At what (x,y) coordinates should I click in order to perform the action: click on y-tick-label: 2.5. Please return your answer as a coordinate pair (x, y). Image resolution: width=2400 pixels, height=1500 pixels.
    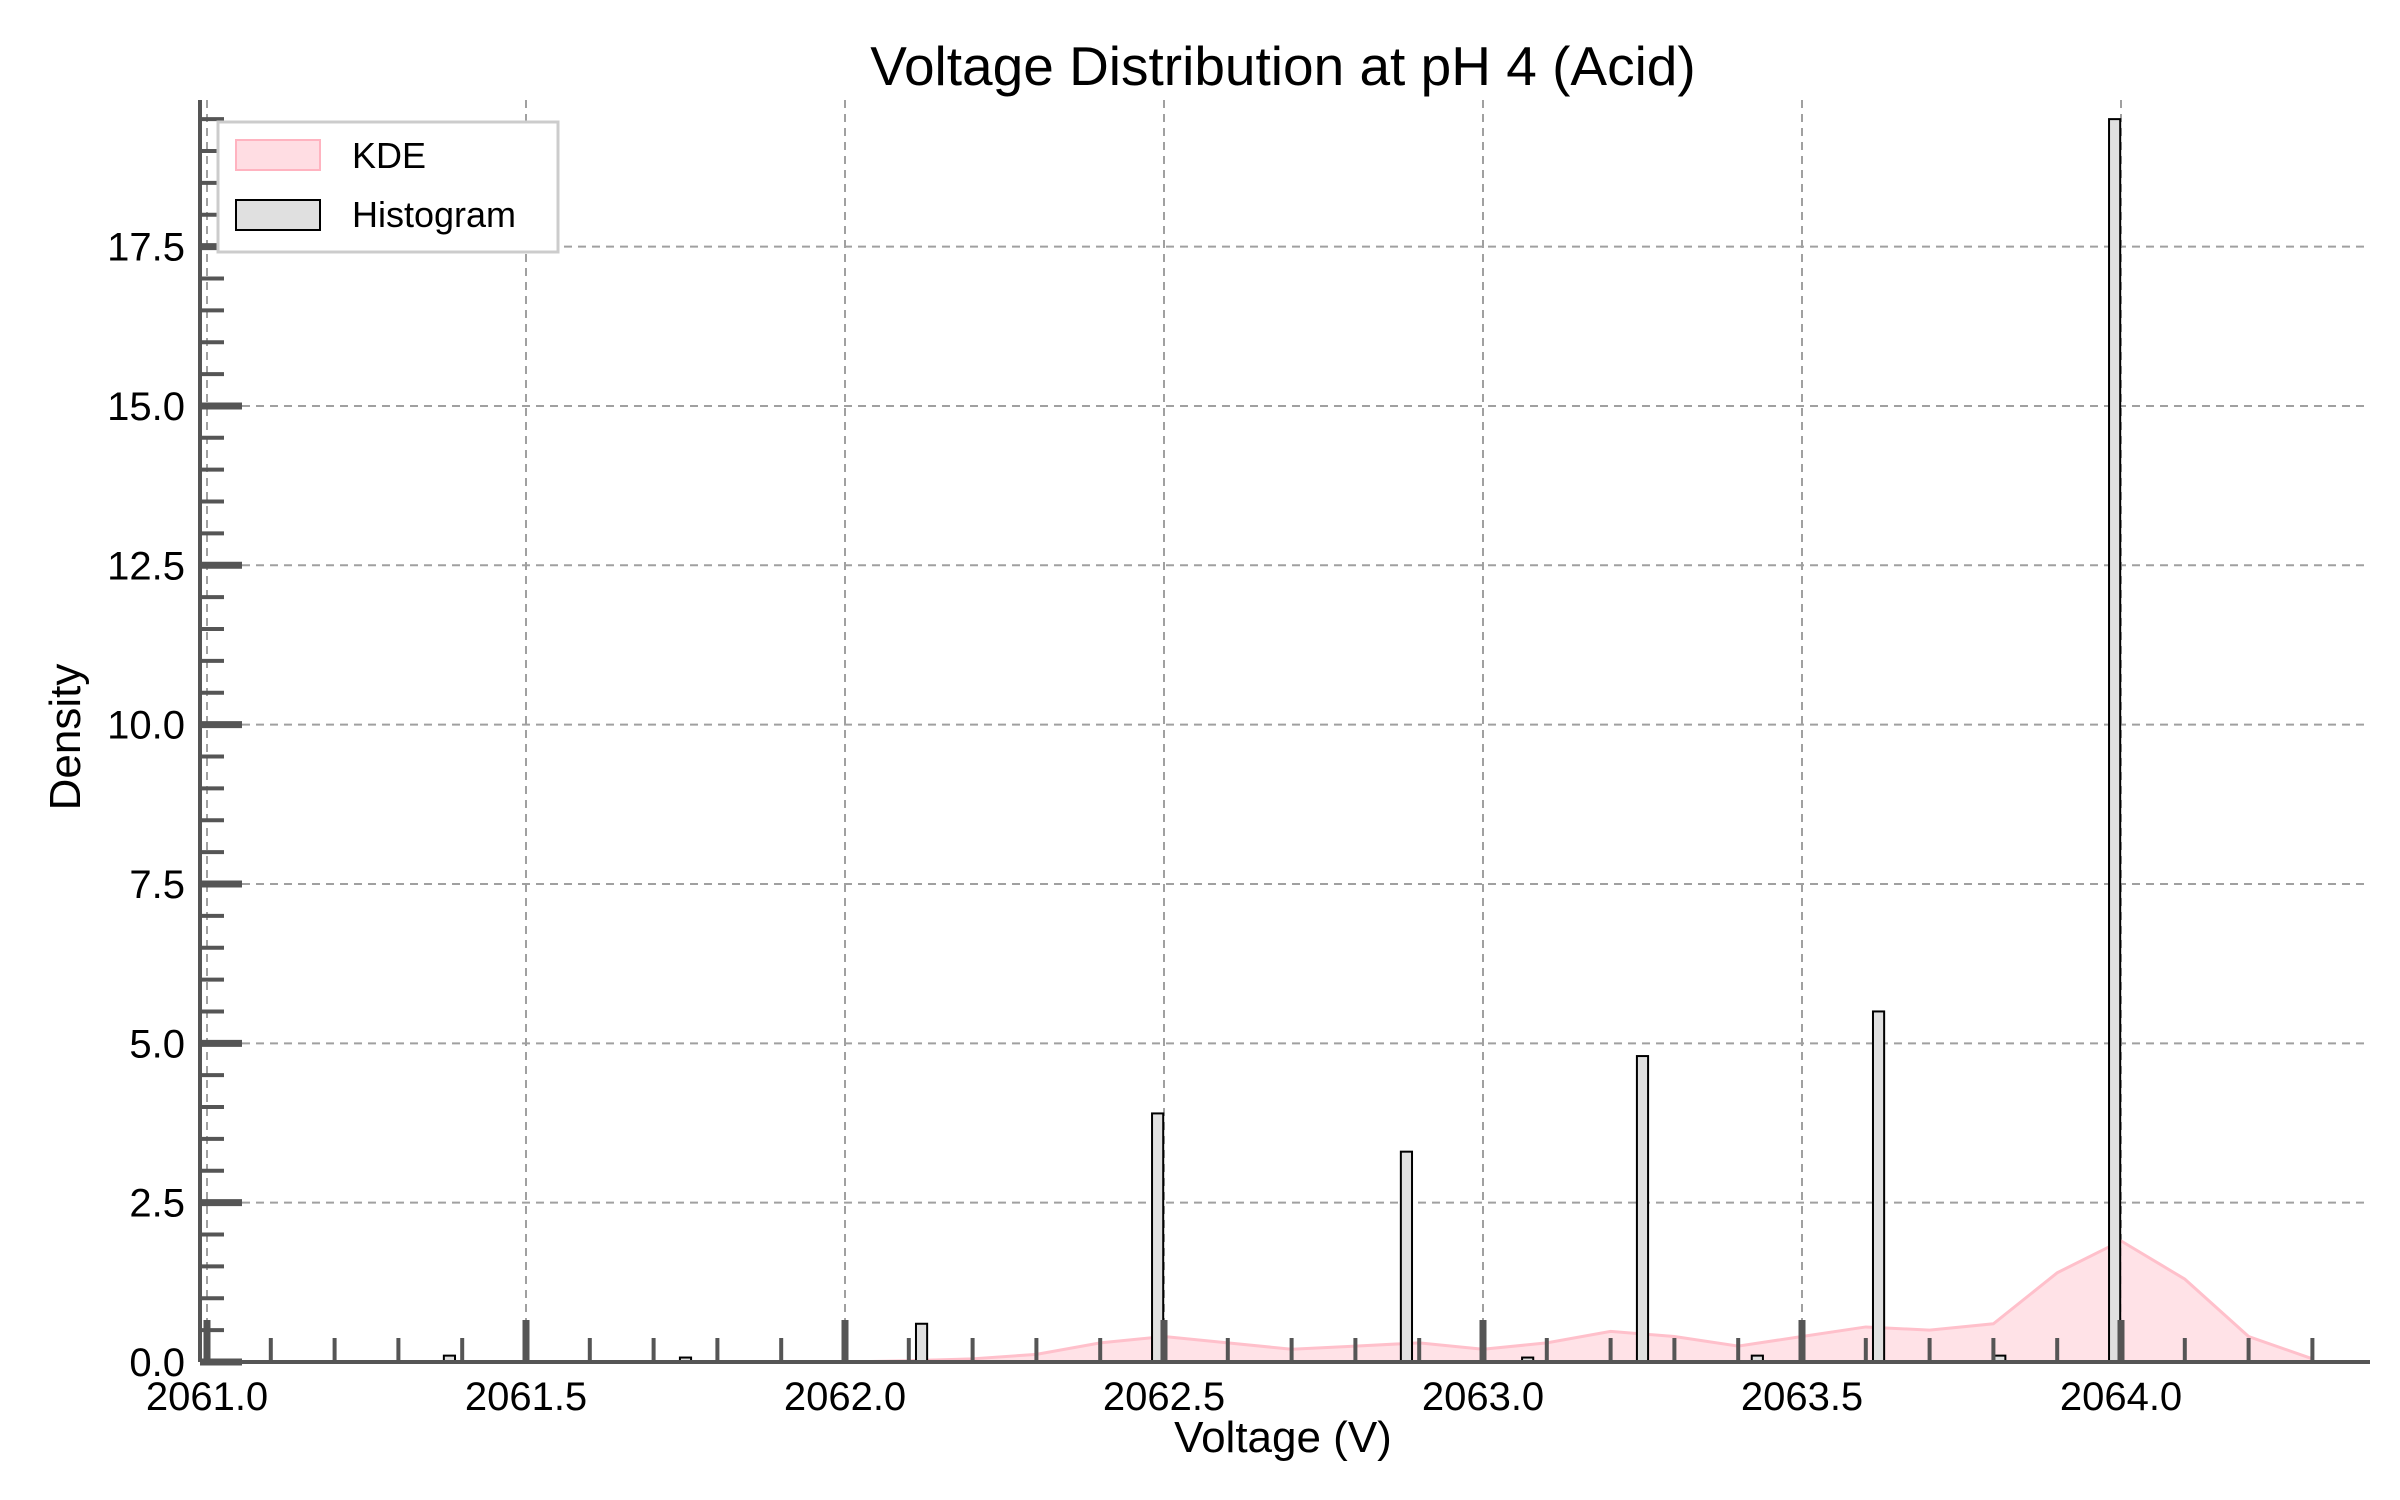
    Looking at the image, I should click on (157, 1204).